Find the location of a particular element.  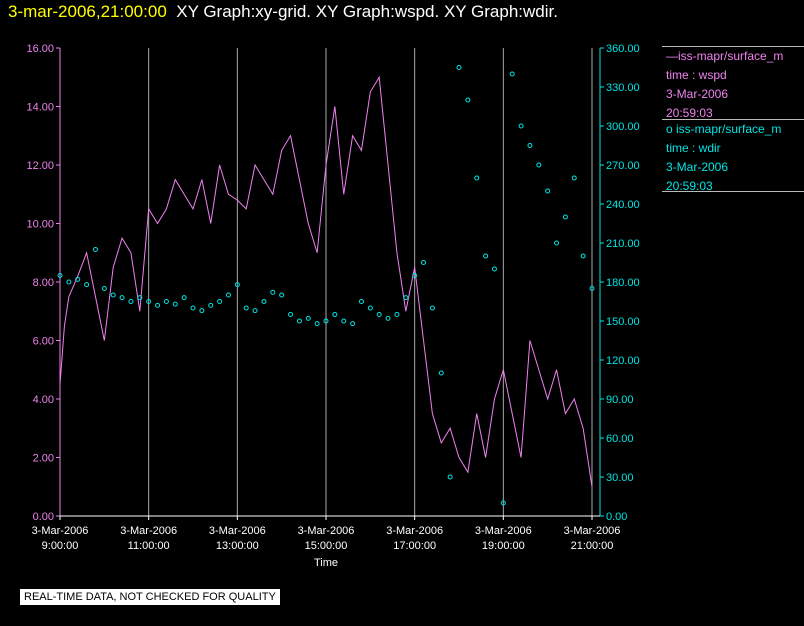

legend-wdir-time: 20:59:03 is located at coordinates (689, 186).